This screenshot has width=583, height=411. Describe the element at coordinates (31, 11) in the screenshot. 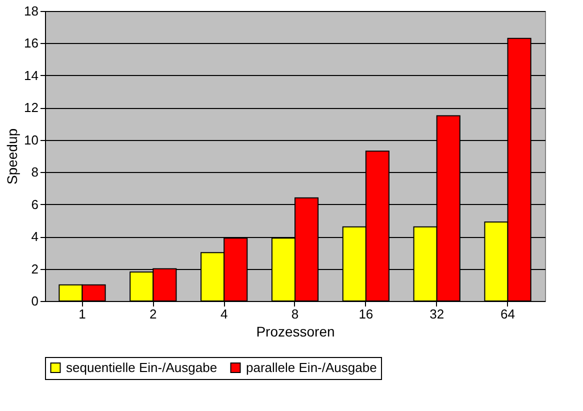

I see `y-tick-label: 18` at that location.